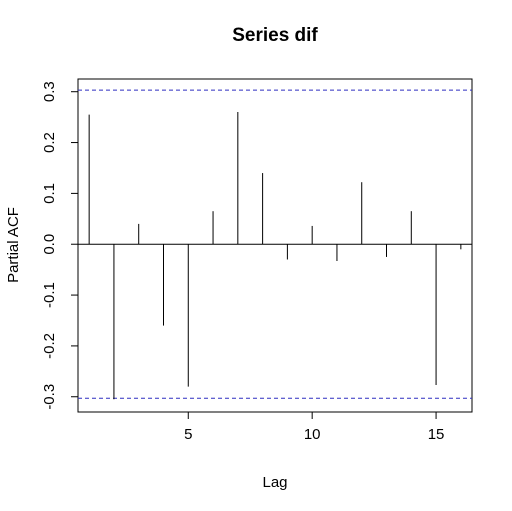 Image resolution: width=512 pixels, height=511 pixels. Describe the element at coordinates (49, 295) in the screenshot. I see `y-tick-label: -0.1` at that location.